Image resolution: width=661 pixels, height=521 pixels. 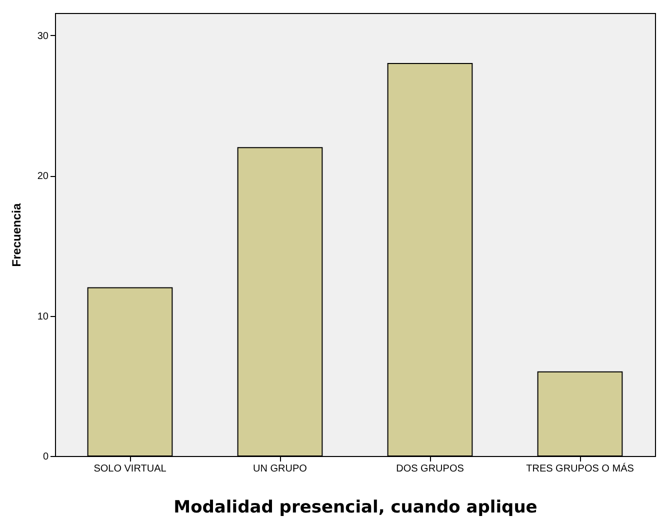 What do you see at coordinates (43, 176) in the screenshot?
I see `y-tick-label: 20` at bounding box center [43, 176].